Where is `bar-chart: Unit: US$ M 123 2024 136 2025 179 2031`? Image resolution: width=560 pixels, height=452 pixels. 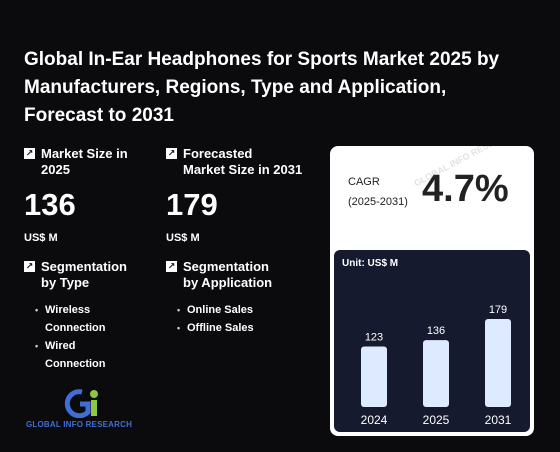 bar-chart: Unit: US$ M 123 2024 136 2025 179 2031 is located at coordinates (432, 341).